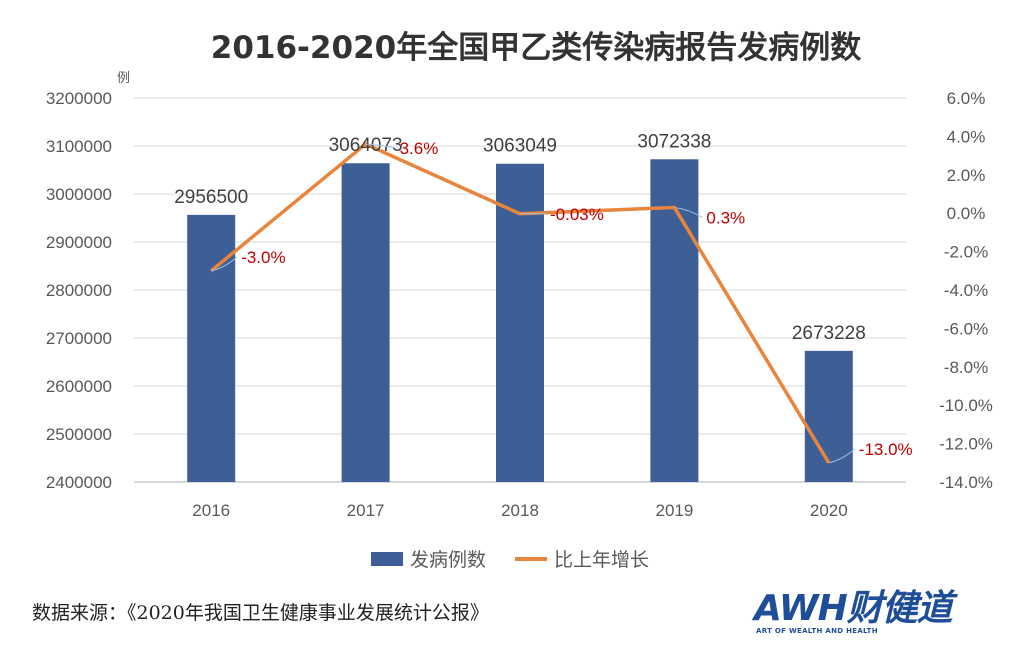 The image size is (1023, 657). Describe the element at coordinates (79, 98) in the screenshot. I see `left-tick-label: 3200000` at that location.